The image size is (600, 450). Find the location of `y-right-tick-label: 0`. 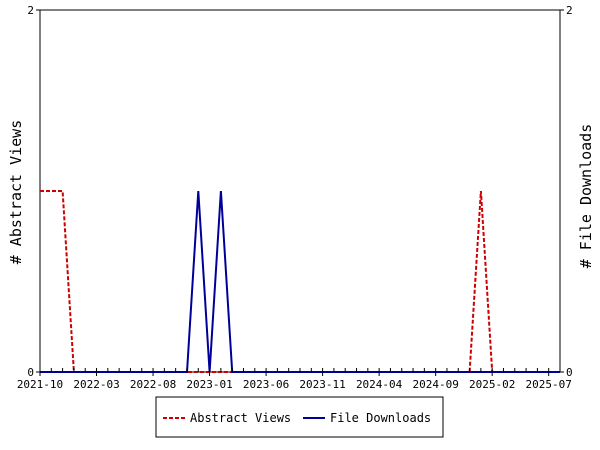

y-right-tick-label: 0 is located at coordinates (569, 372).